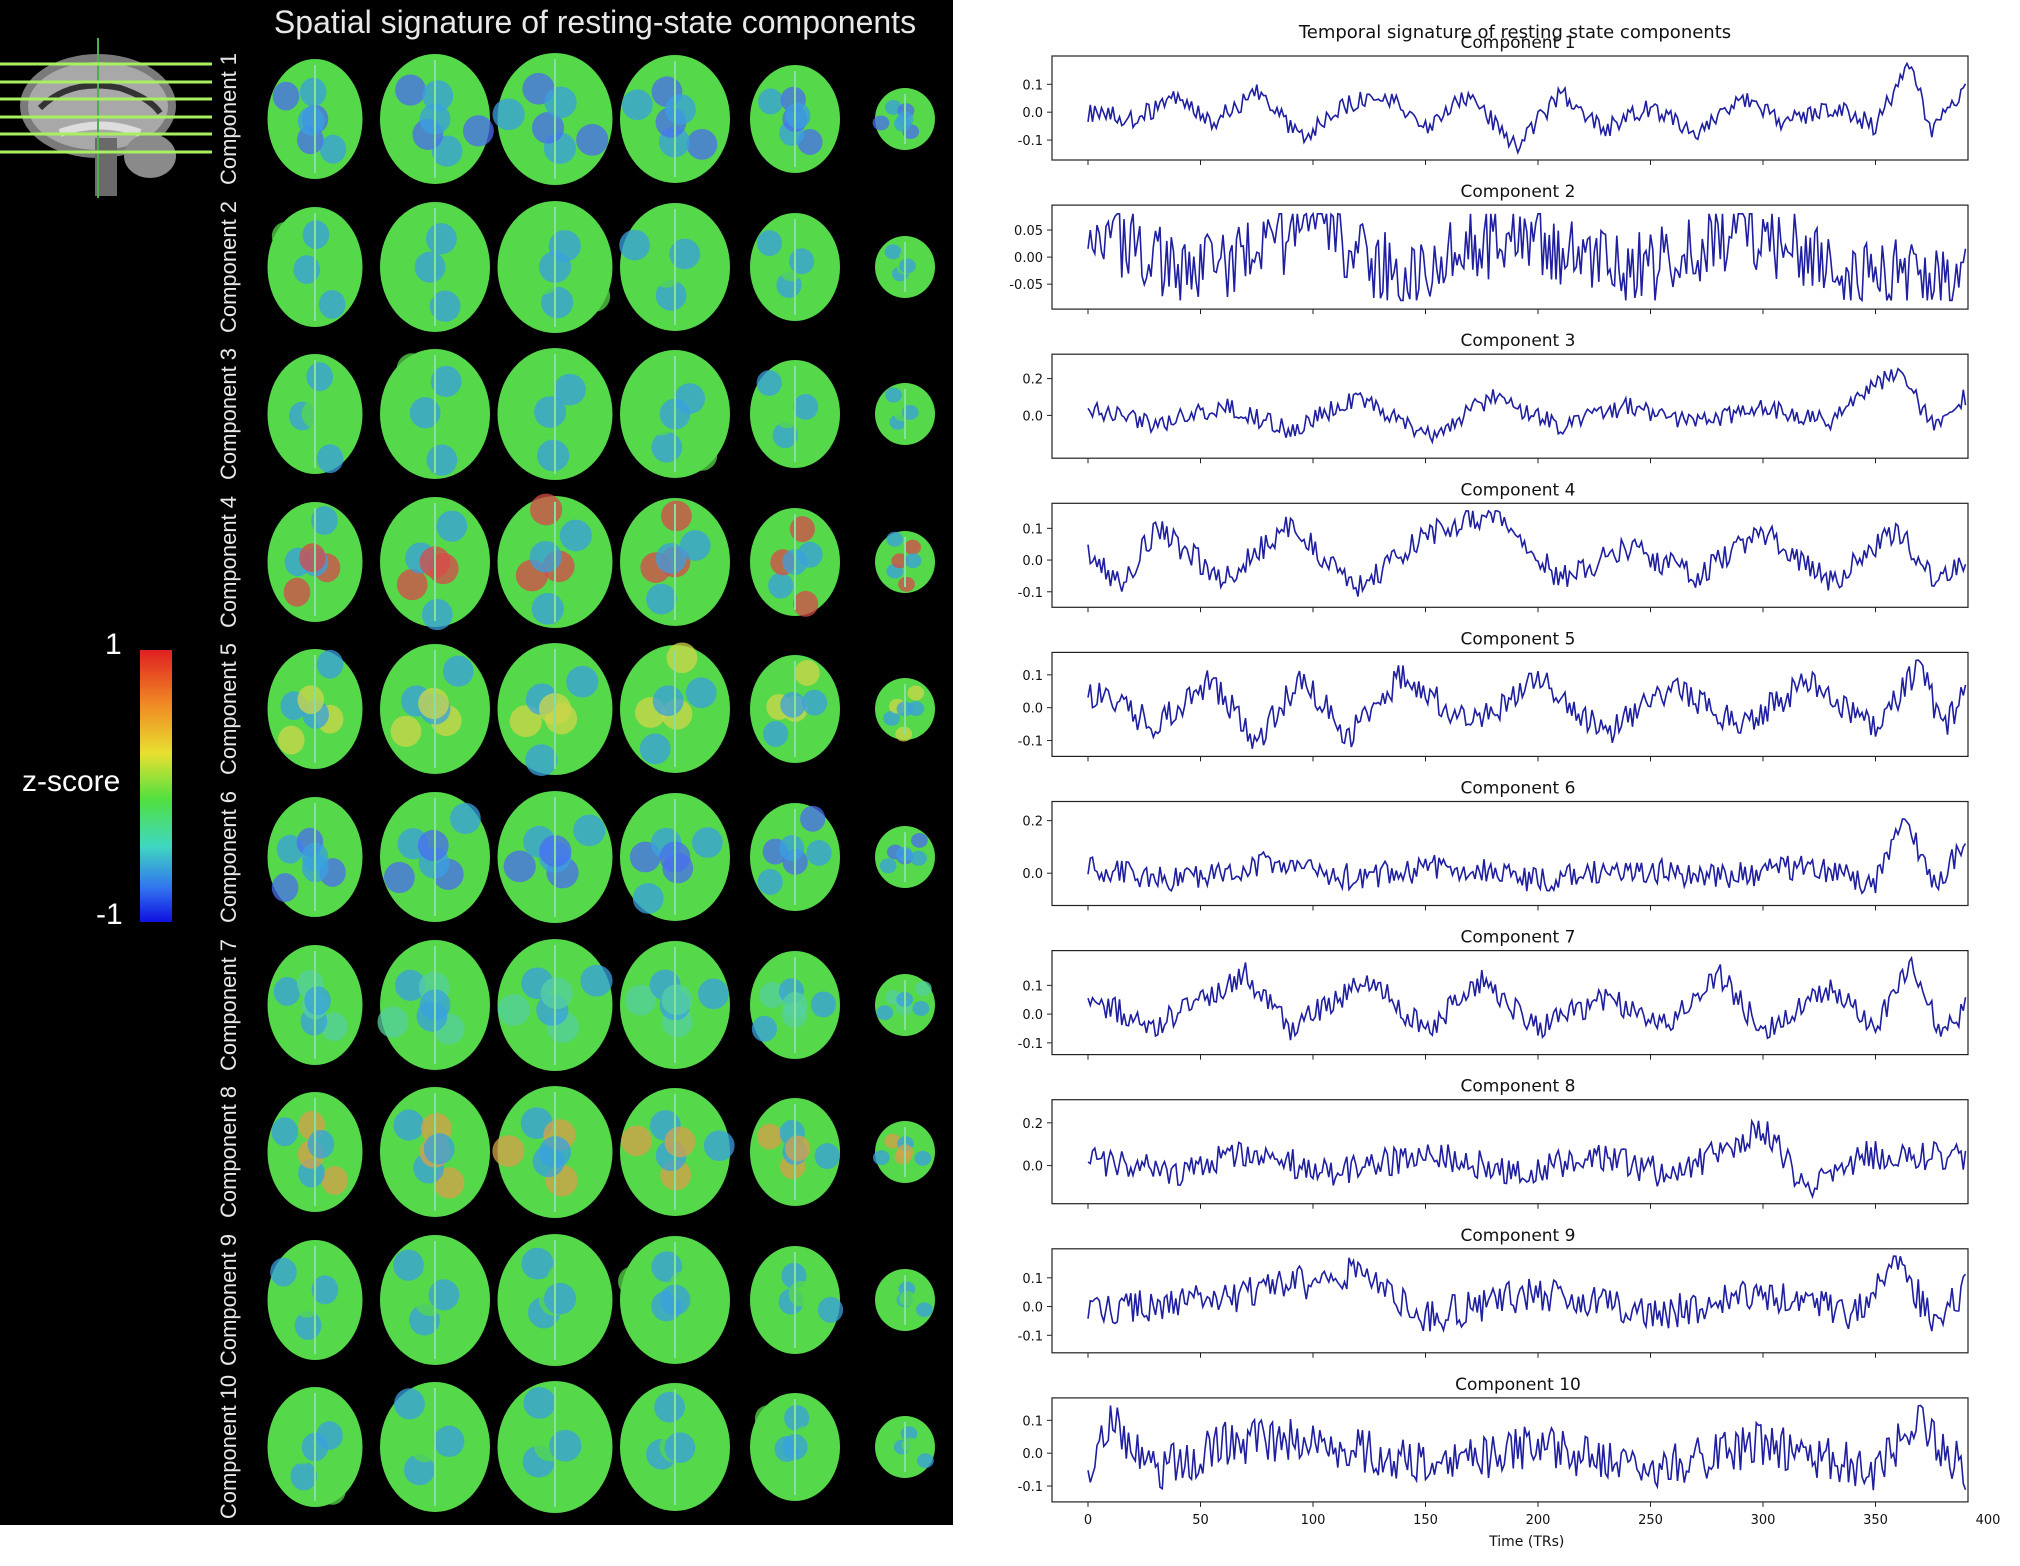 The width and height of the screenshot is (2020, 1566). I want to click on component-chart: Component 9 0.1 0.0 -0.1, so click(1493, 1292).